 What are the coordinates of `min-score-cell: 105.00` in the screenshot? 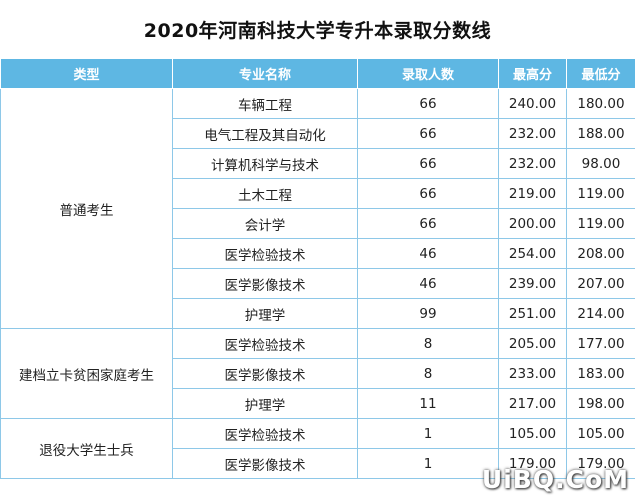 It's located at (600, 433).